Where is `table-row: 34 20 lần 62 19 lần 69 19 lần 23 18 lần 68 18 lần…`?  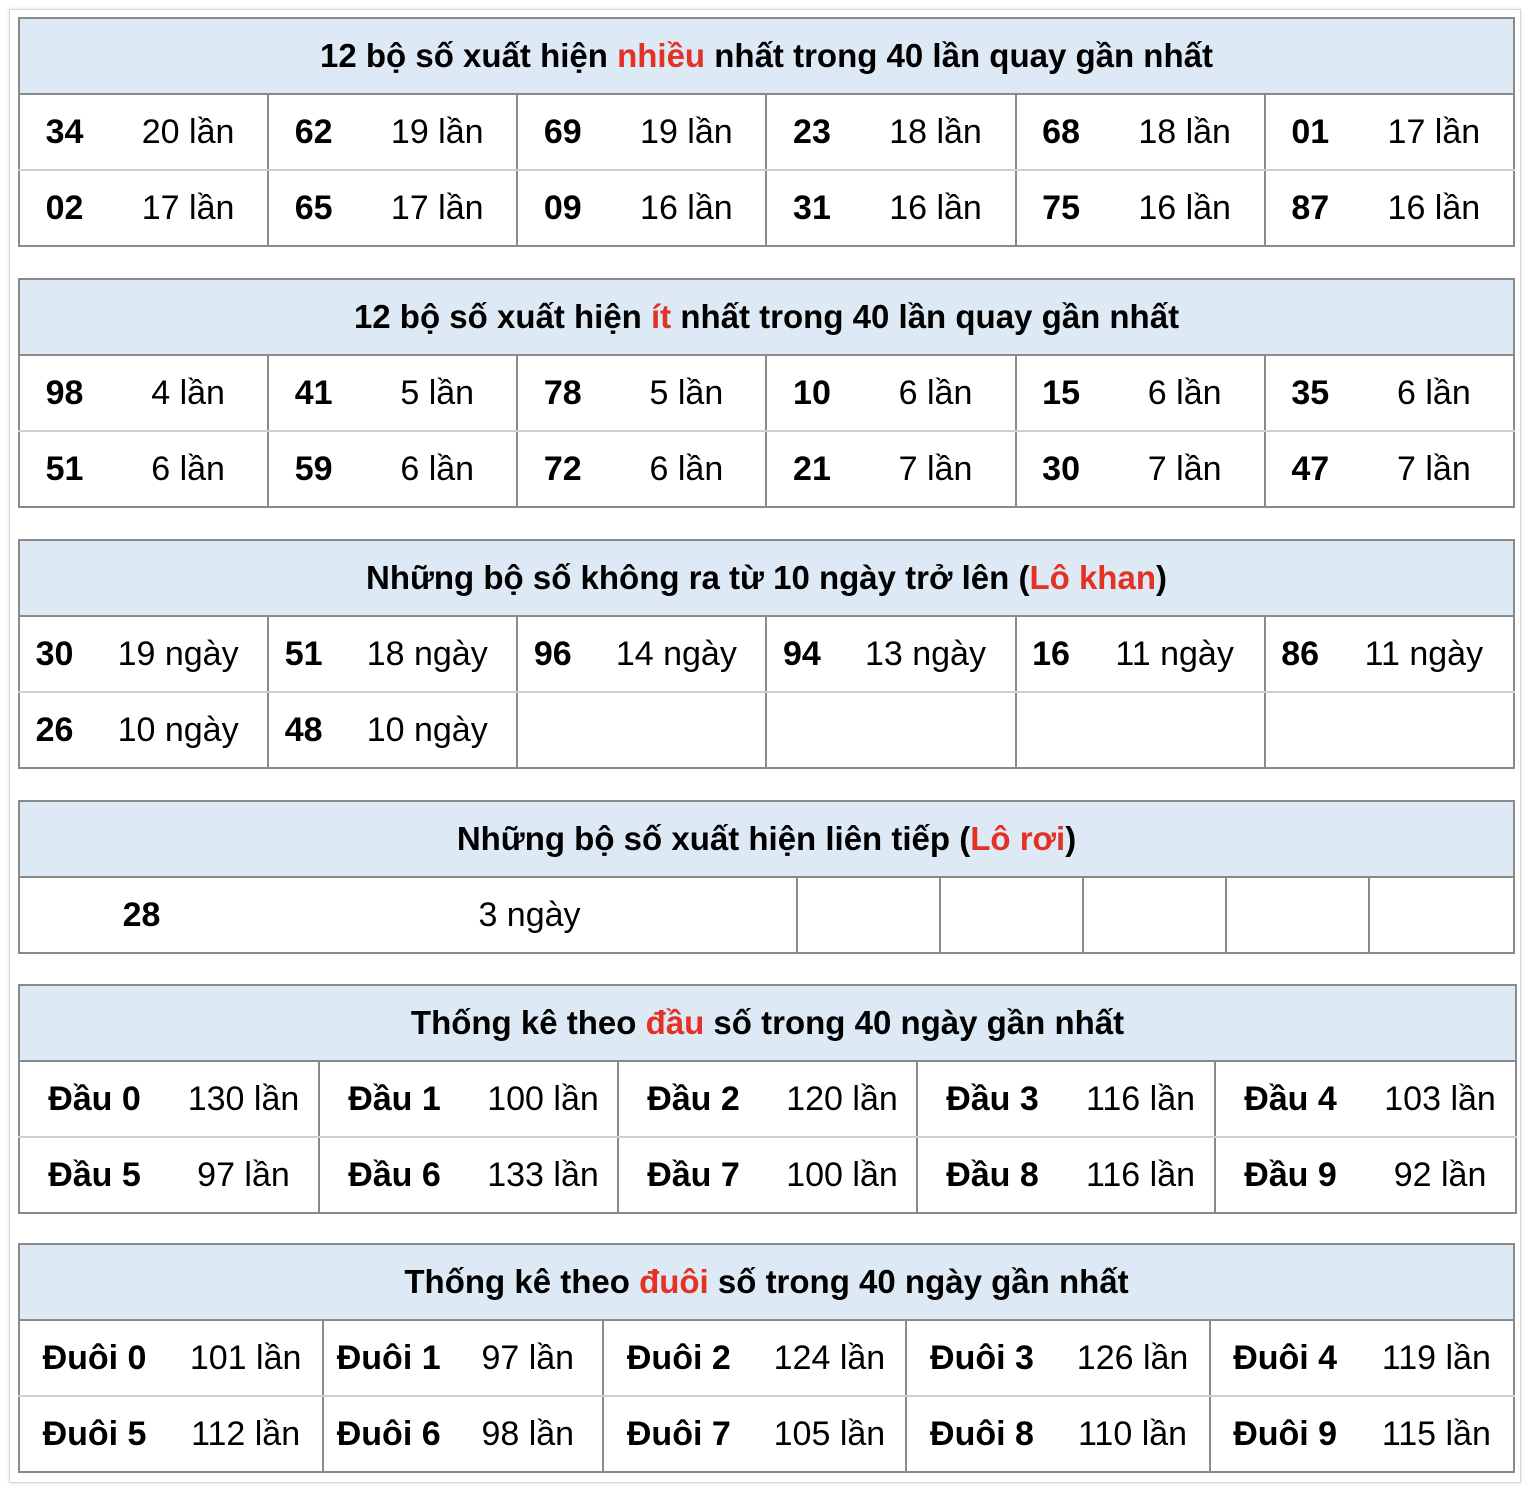 table-row: 34 20 lần 62 19 lần 69 19 lần 23 18 lần 68 18 lần… is located at coordinates (766, 132).